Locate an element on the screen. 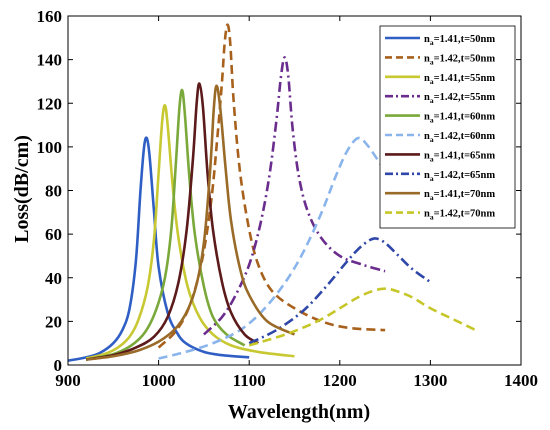  legend-entry-label: na=1.41,t=60nm is located at coordinates (459, 118).